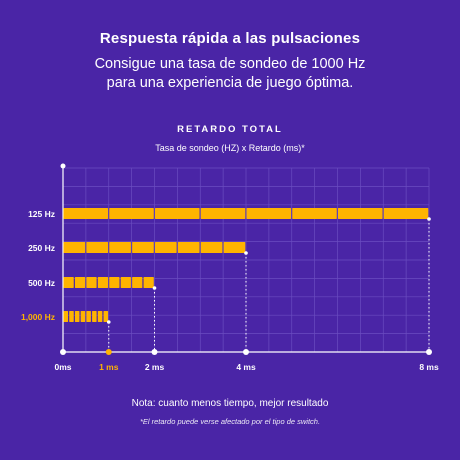 The width and height of the screenshot is (460, 460). What do you see at coordinates (230, 148) in the screenshot?
I see `chart-subtitle: Tasa de sondeo (HZ) x Retardo (ms)*` at bounding box center [230, 148].